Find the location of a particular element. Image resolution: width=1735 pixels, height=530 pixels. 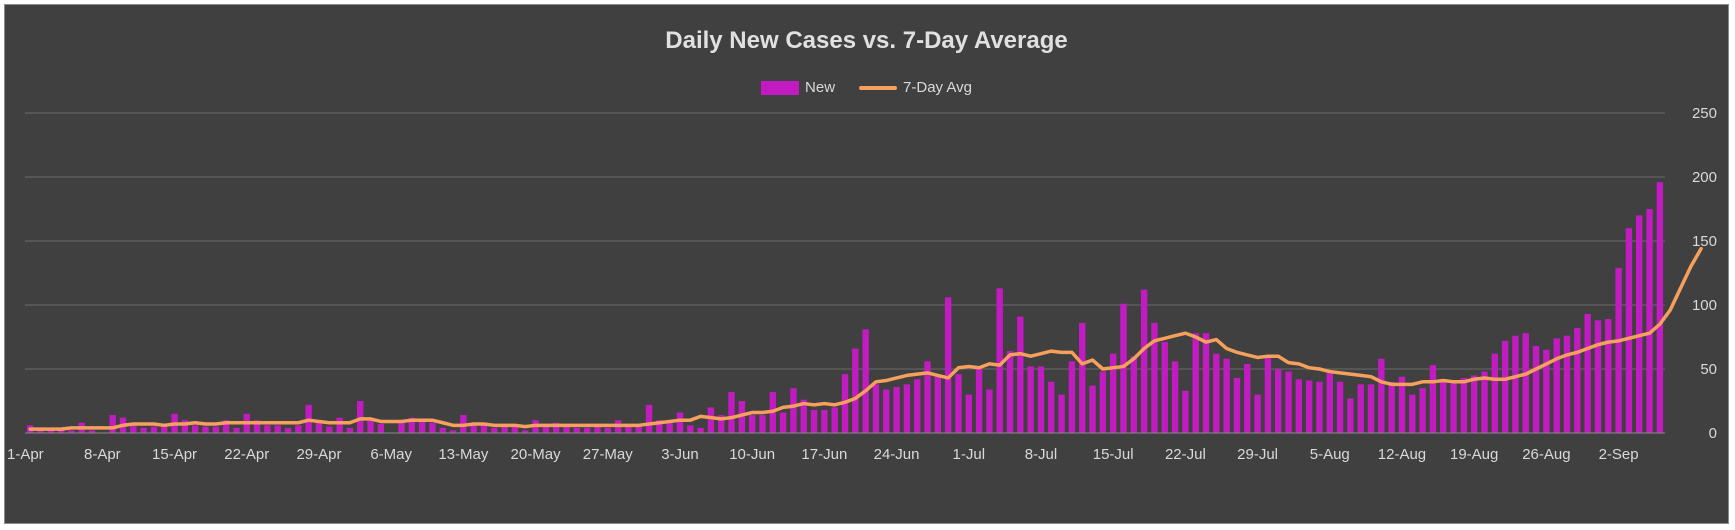

x-tick-label: 19-Aug is located at coordinates (1474, 454).